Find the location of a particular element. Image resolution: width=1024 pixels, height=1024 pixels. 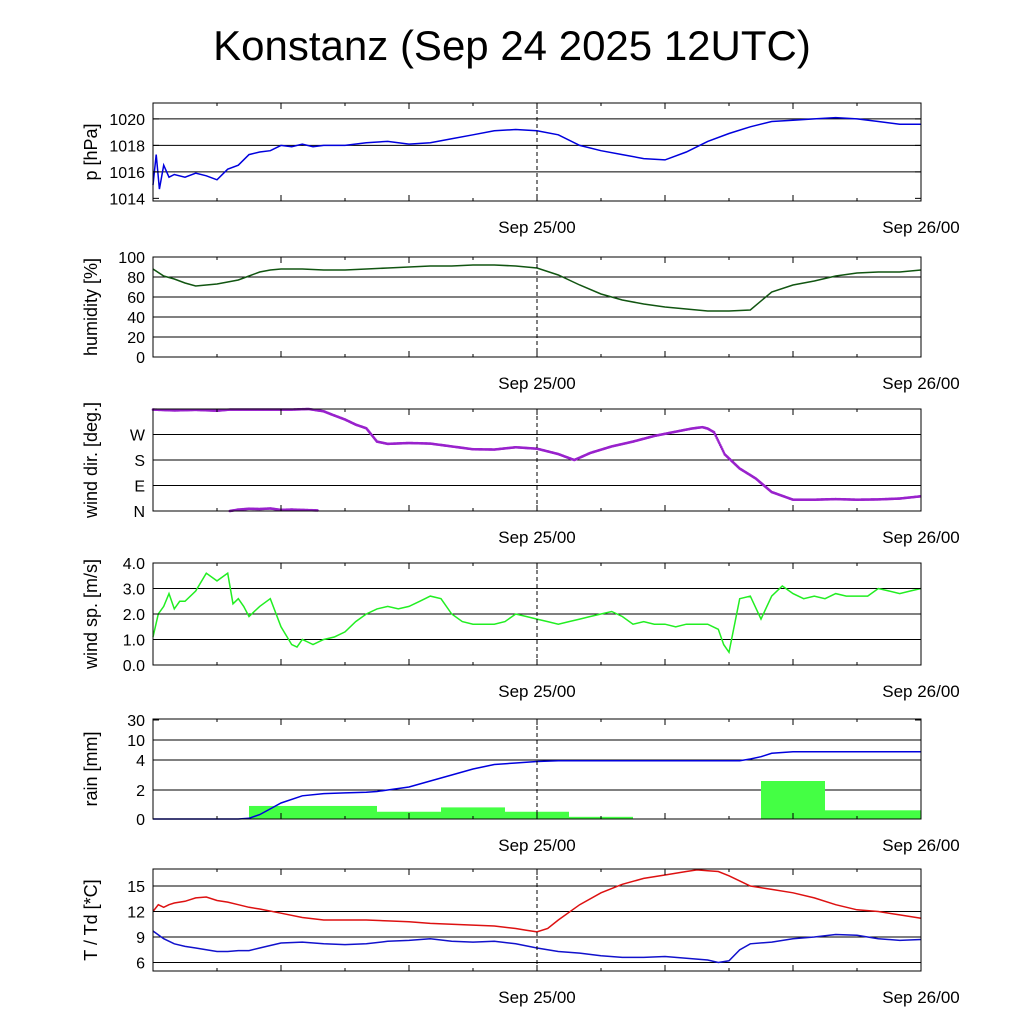

humidity-ytick-label: 0 is located at coordinates (140, 358).